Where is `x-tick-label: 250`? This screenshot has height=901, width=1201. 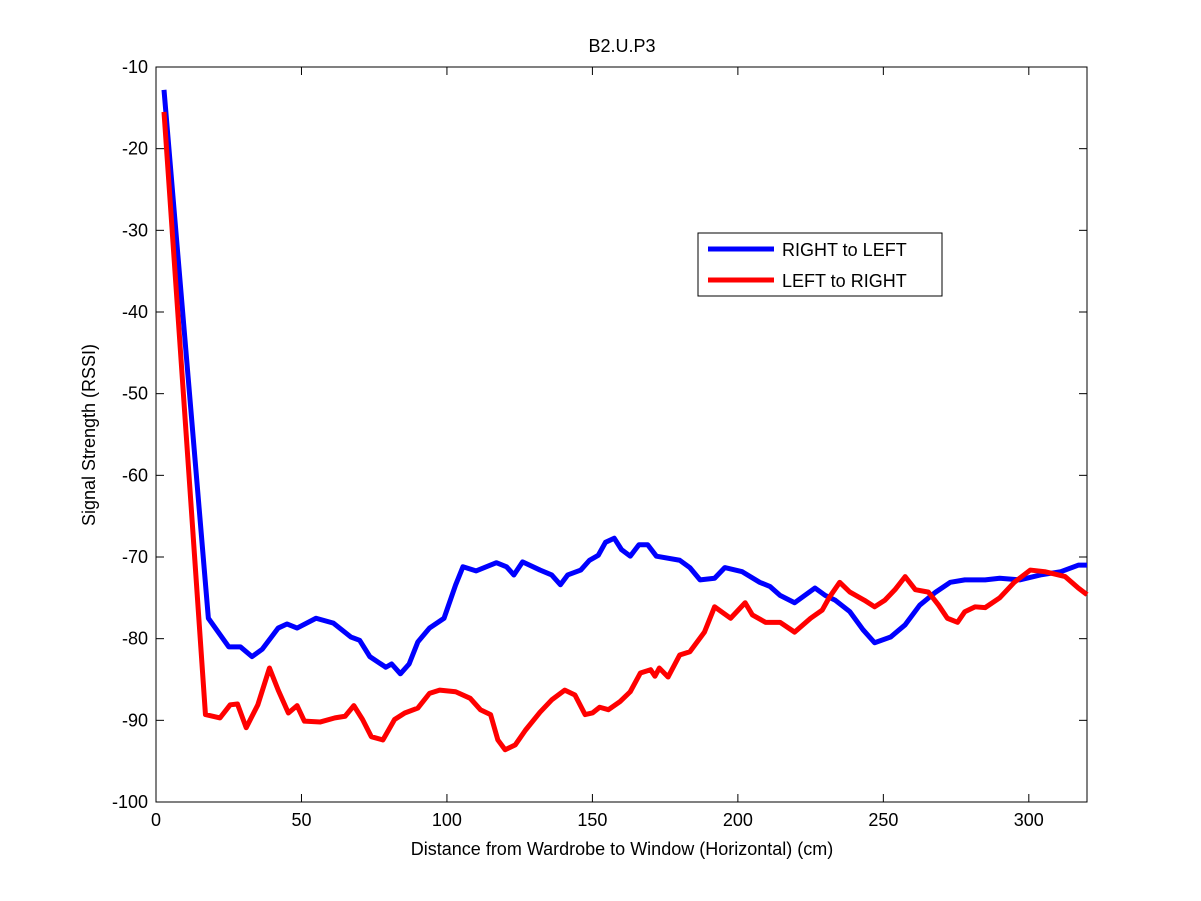
x-tick-label: 250 is located at coordinates (883, 820).